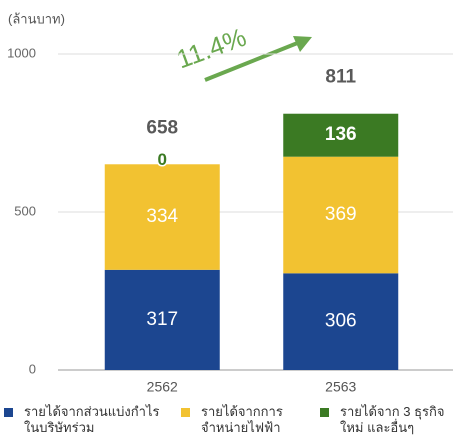 Image resolution: width=453 pixels, height=442 pixels. I want to click on data-label: 317, so click(162, 319).